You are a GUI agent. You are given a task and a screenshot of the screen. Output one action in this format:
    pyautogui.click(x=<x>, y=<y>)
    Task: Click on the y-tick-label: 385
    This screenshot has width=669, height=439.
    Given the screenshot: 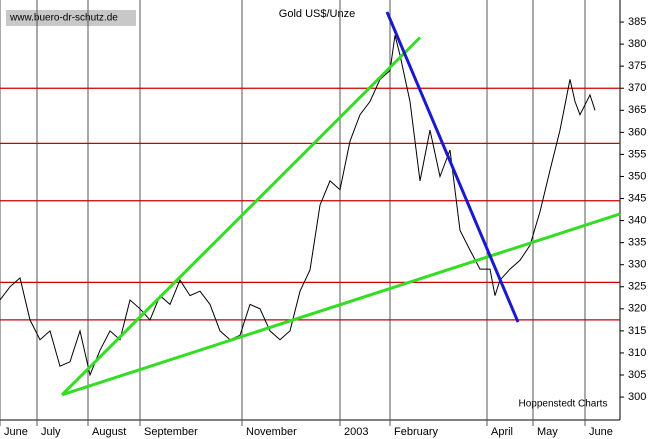 What is the action you would take?
    pyautogui.click(x=637, y=22)
    